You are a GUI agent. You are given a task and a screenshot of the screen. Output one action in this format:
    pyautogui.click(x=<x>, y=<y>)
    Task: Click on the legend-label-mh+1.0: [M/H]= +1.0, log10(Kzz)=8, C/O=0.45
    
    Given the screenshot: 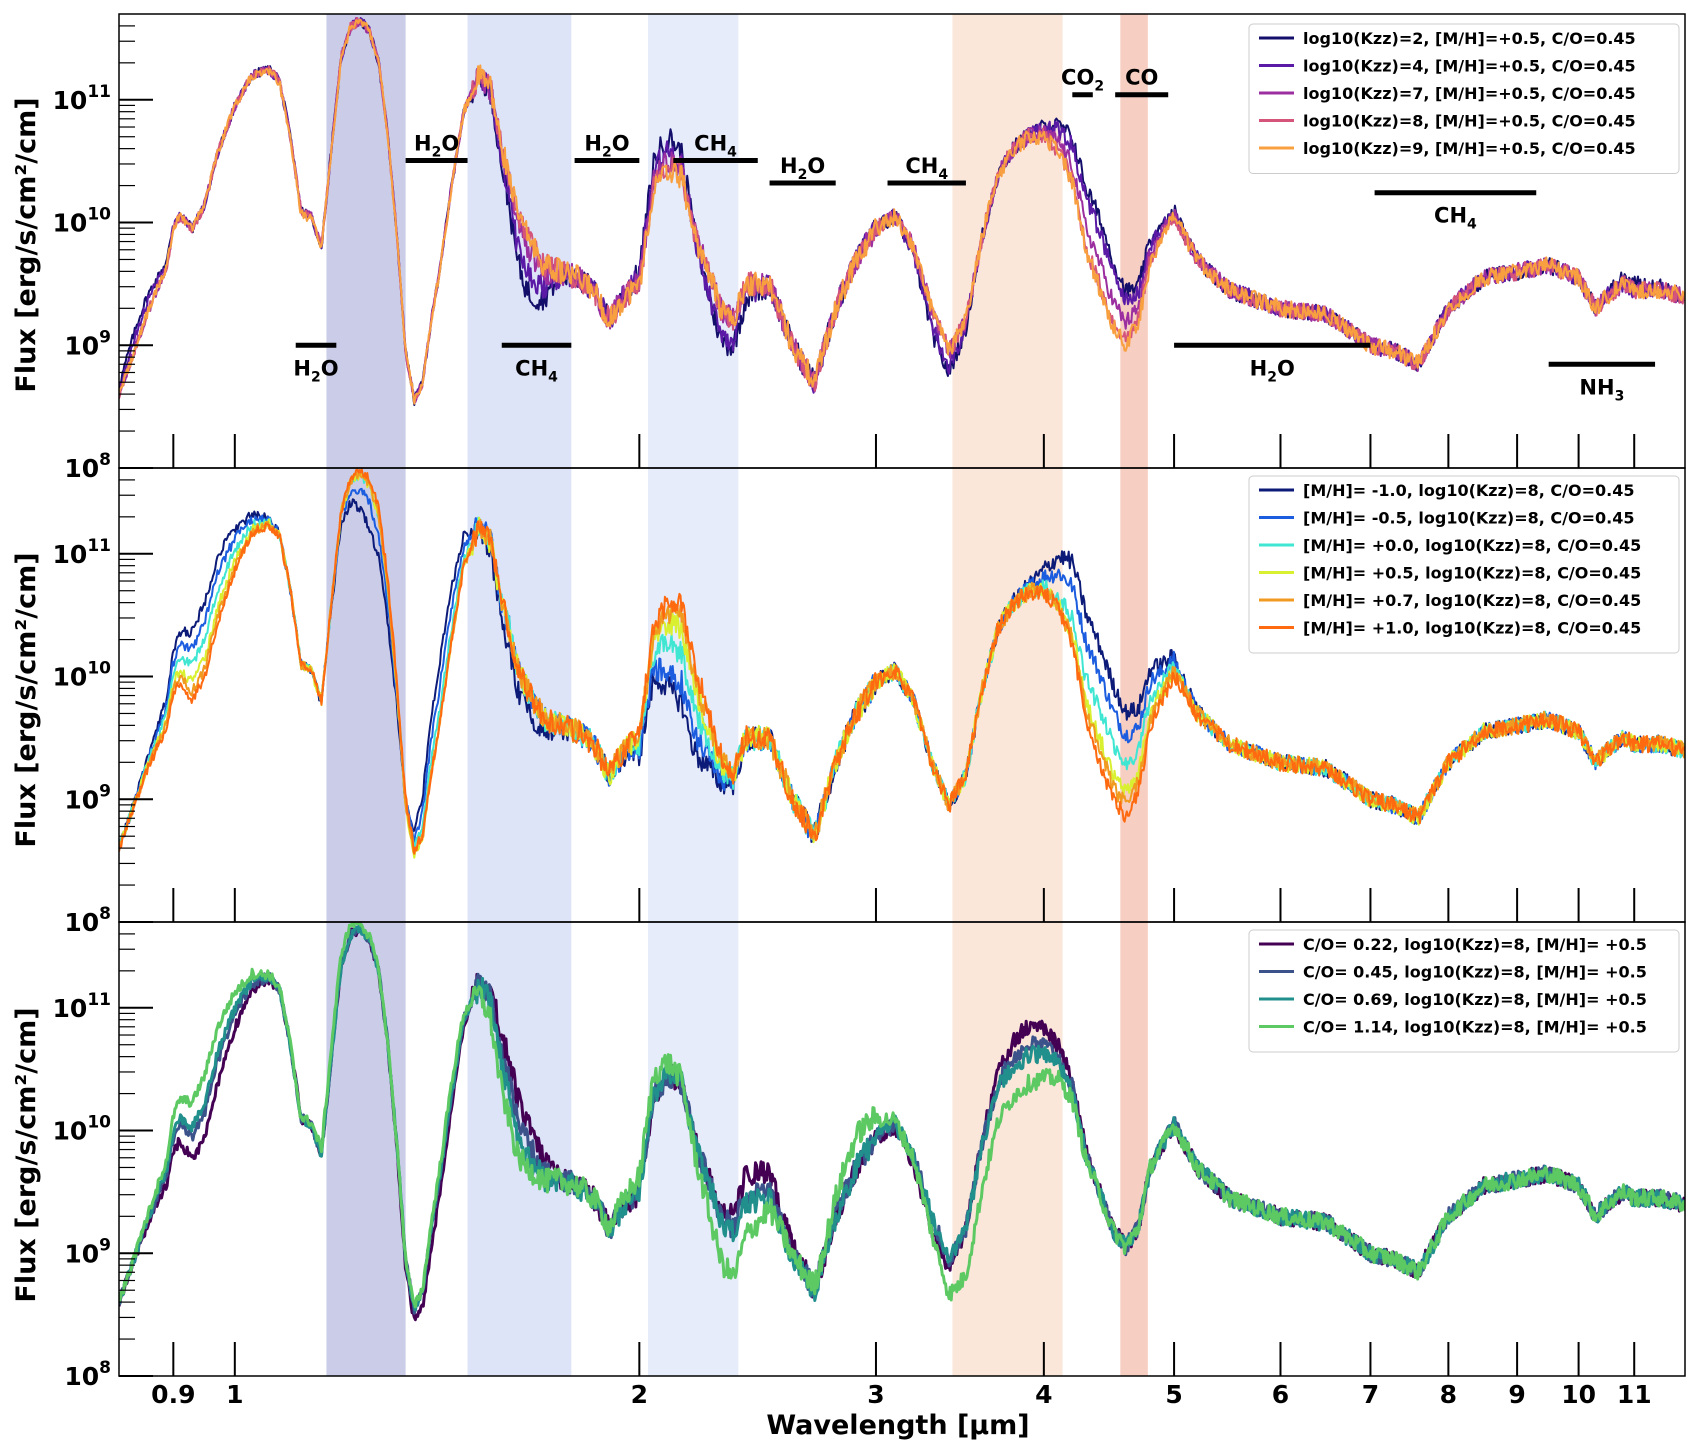 What is the action you would take?
    pyautogui.click(x=1472, y=628)
    